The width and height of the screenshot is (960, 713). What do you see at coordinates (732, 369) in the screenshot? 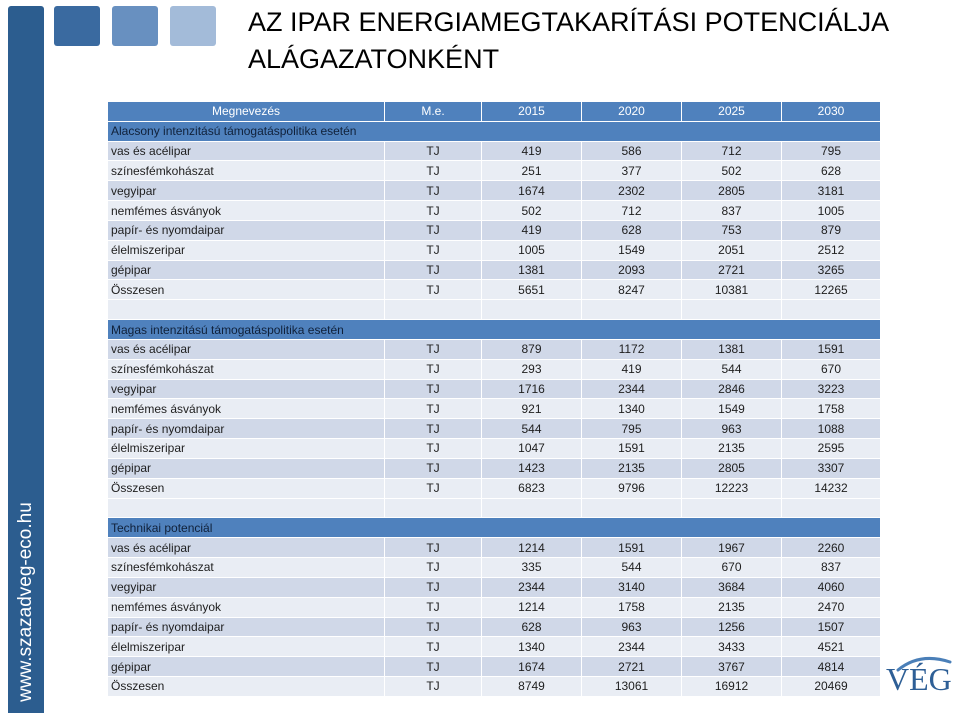
I see `value-cell-2025: 544` at bounding box center [732, 369].